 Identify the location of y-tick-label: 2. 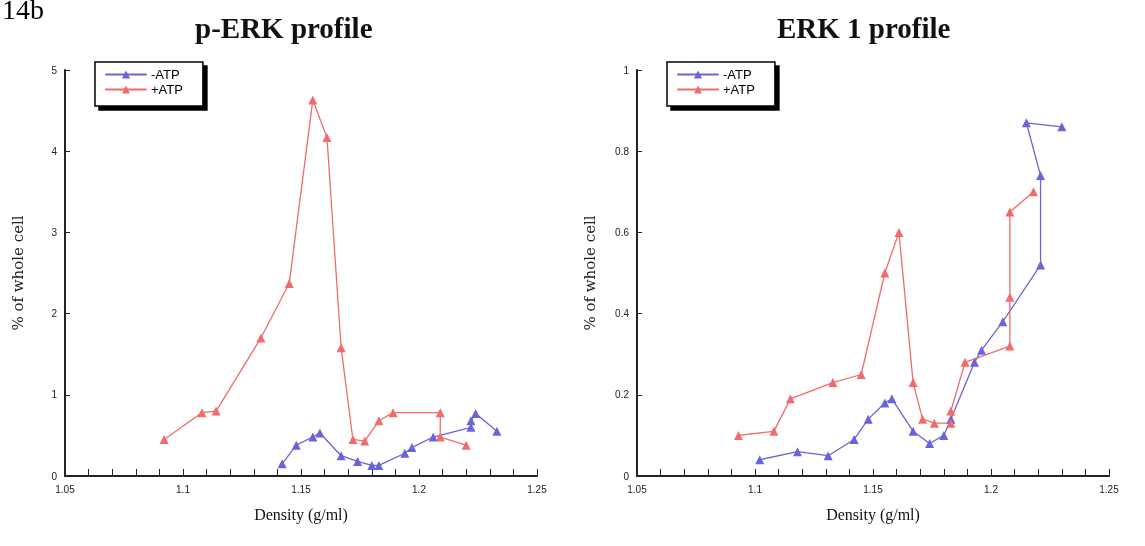
(54, 314).